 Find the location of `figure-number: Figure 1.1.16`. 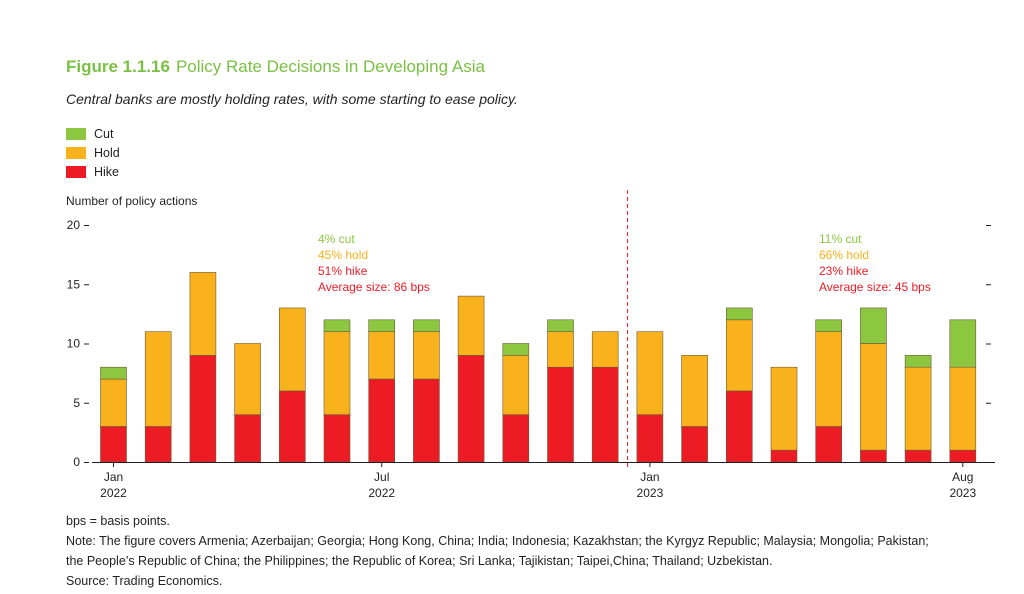

figure-number: Figure 1.1.16 is located at coordinates (118, 66).